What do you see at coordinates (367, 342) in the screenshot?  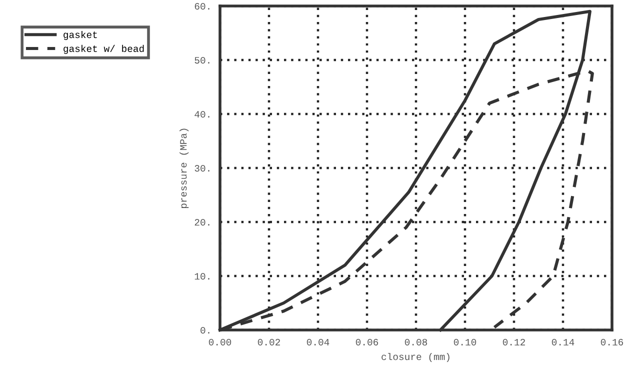 I see `x-tick-label: 0.06` at bounding box center [367, 342].